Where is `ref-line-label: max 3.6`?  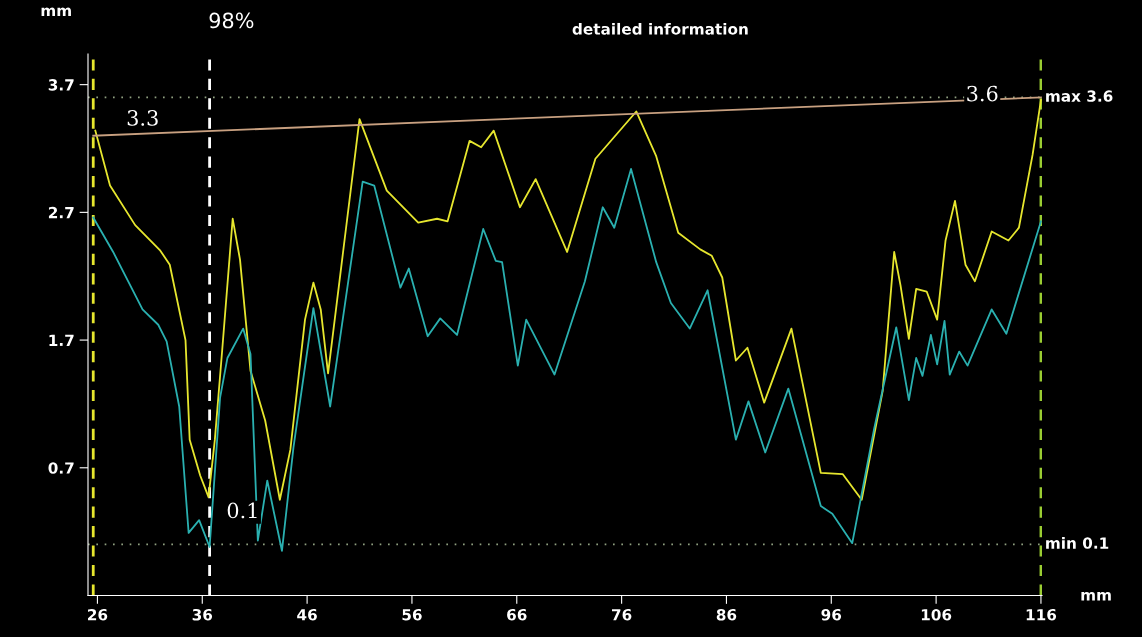
ref-line-label: max 3.6 is located at coordinates (1079, 96).